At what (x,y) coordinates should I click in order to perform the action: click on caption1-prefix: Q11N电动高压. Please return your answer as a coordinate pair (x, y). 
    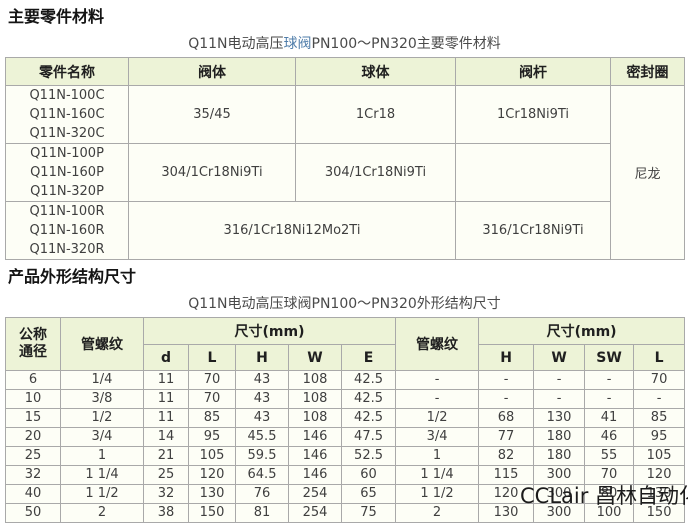
    Looking at the image, I should click on (236, 44).